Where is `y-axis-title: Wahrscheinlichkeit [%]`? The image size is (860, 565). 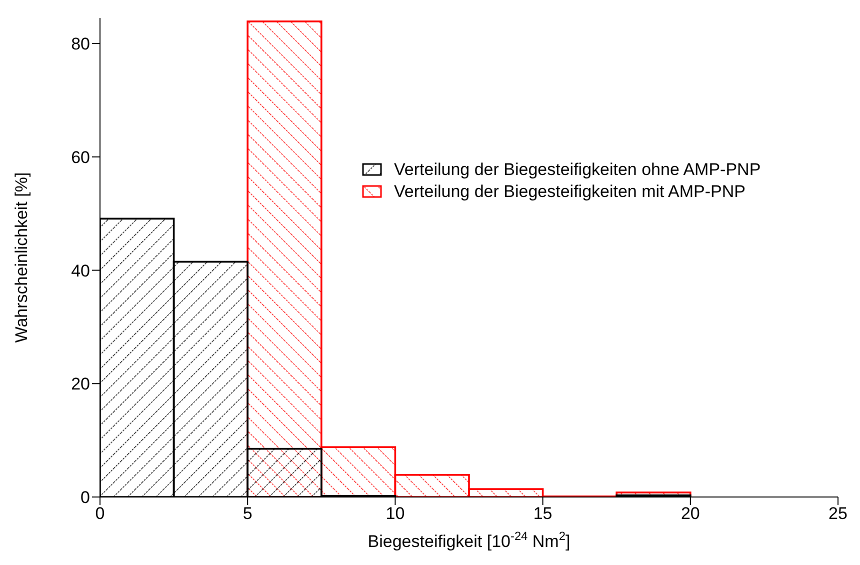 y-axis-title: Wahrscheinlichkeit [%] is located at coordinates (22, 257).